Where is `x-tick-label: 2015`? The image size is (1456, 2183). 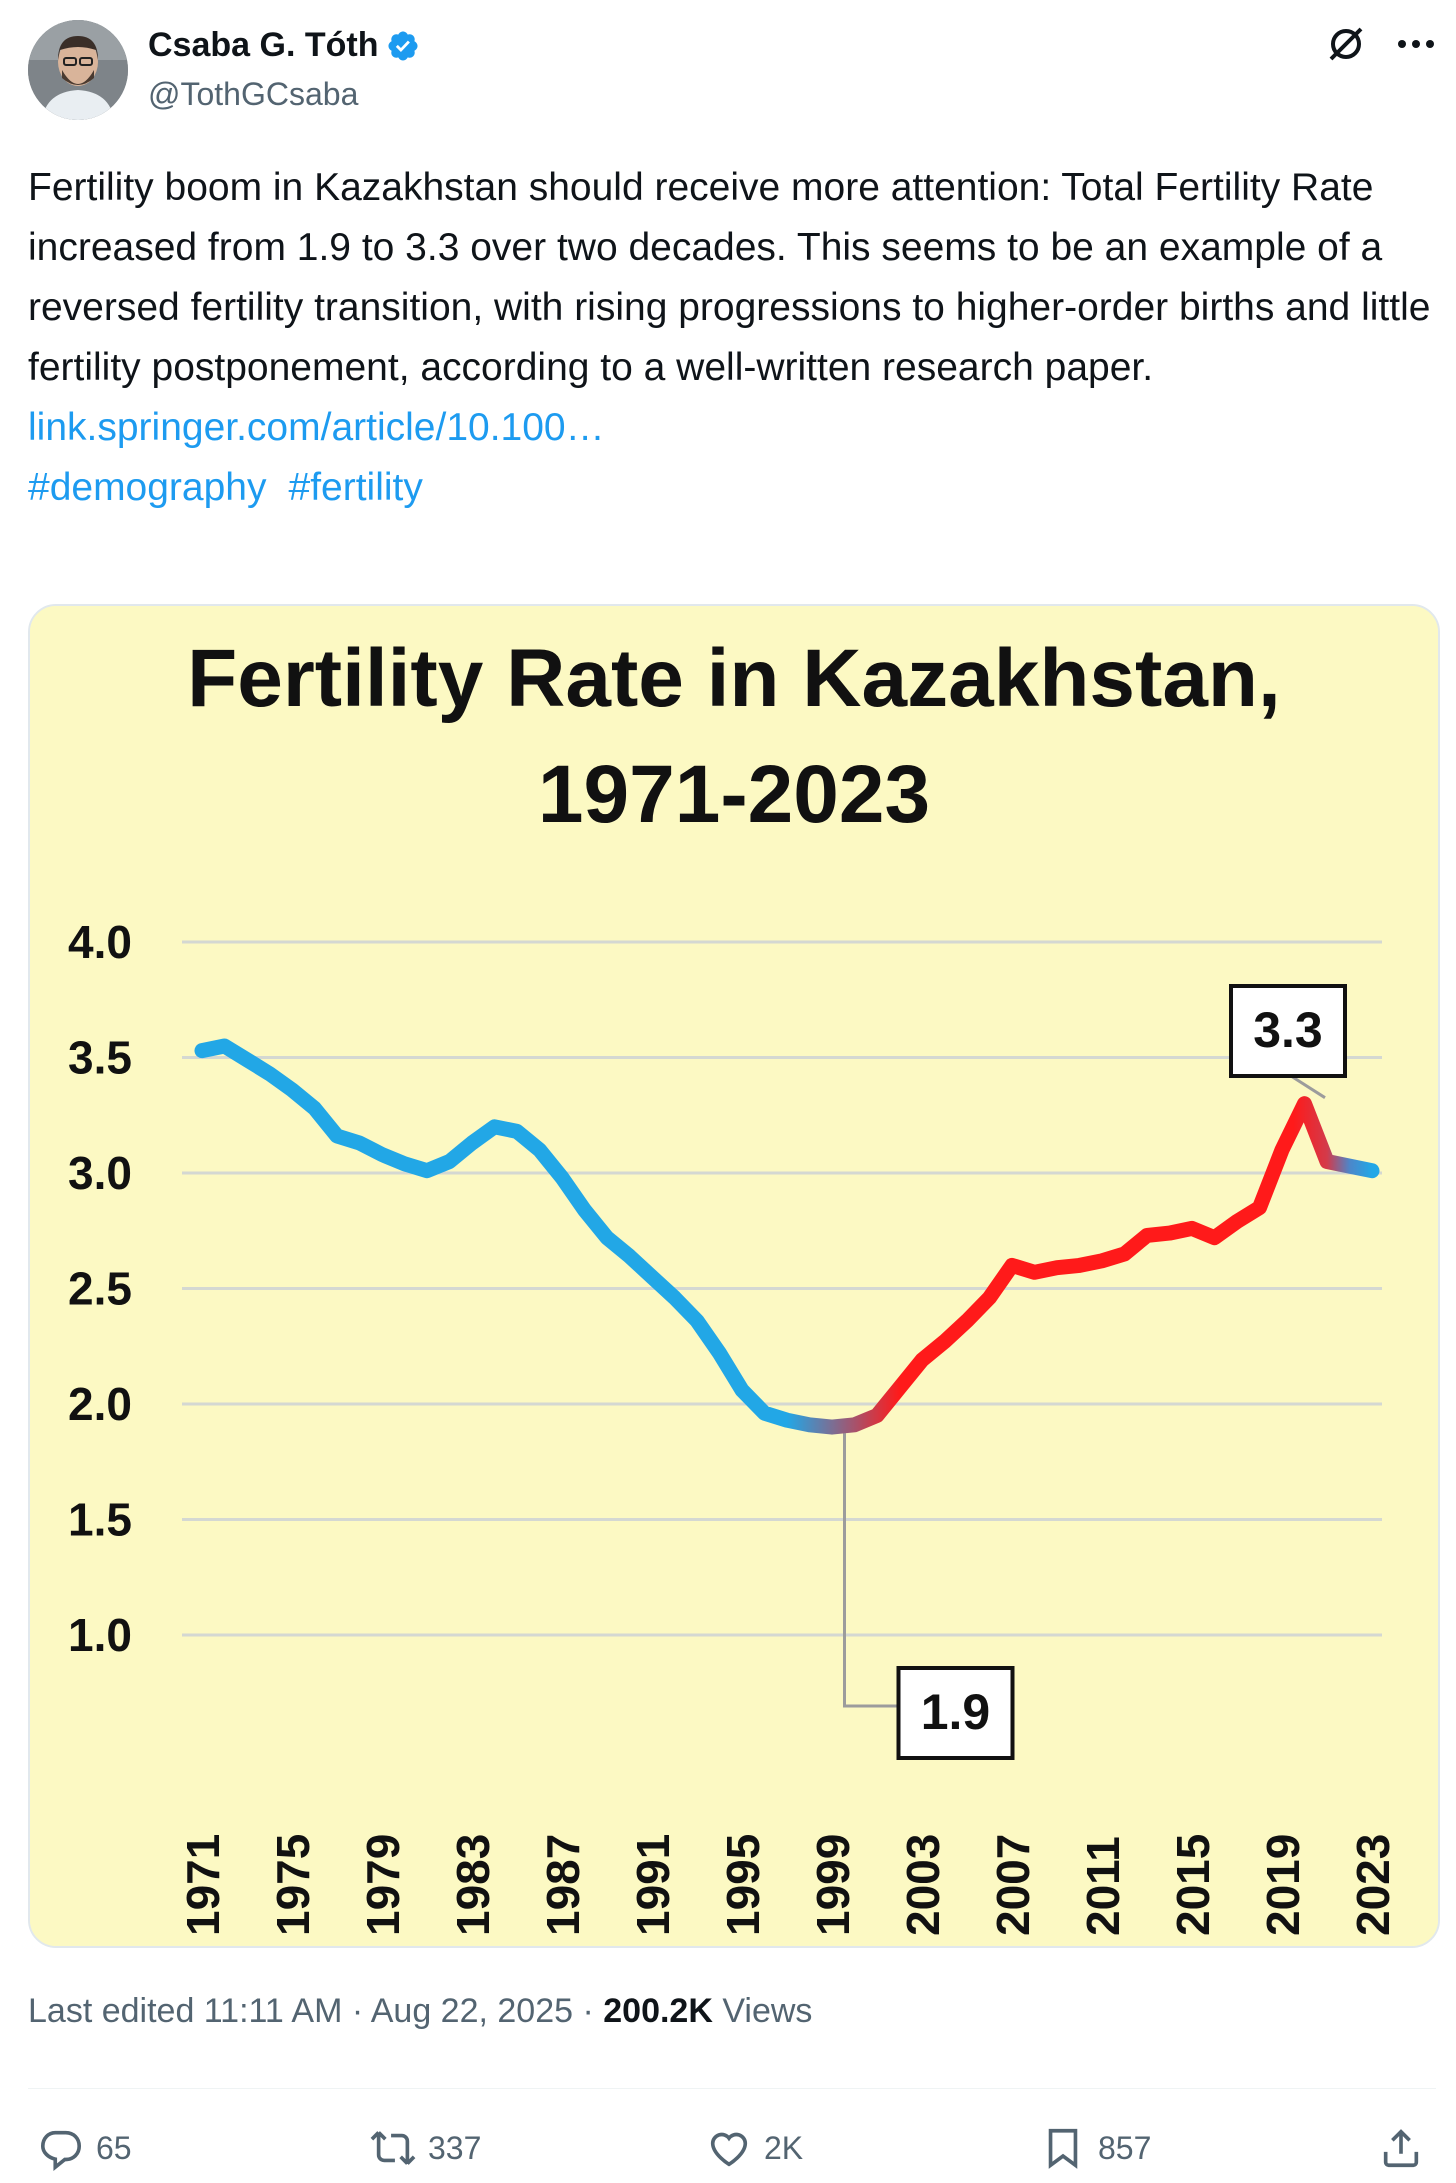
x-tick-label: 2015 is located at coordinates (1193, 1885).